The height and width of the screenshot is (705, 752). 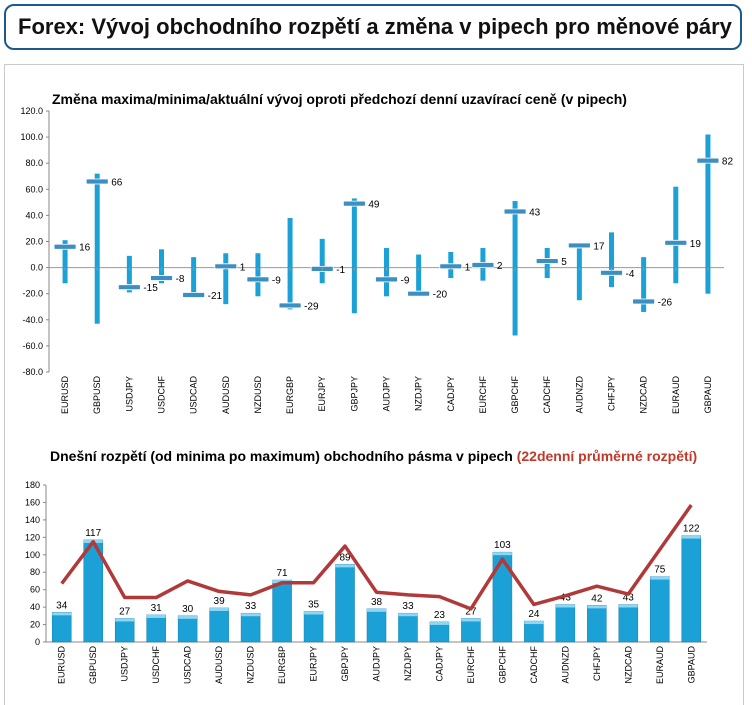 What do you see at coordinates (32, 555) in the screenshot?
I see `chart2-y-tick-label: 100` at bounding box center [32, 555].